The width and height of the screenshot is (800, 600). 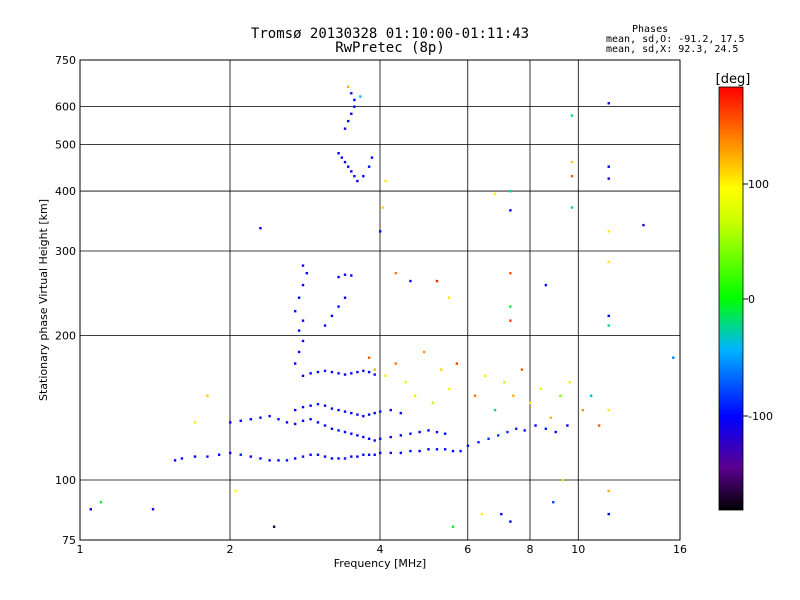 I want to click on x-tick-label: 16, so click(x=680, y=549).